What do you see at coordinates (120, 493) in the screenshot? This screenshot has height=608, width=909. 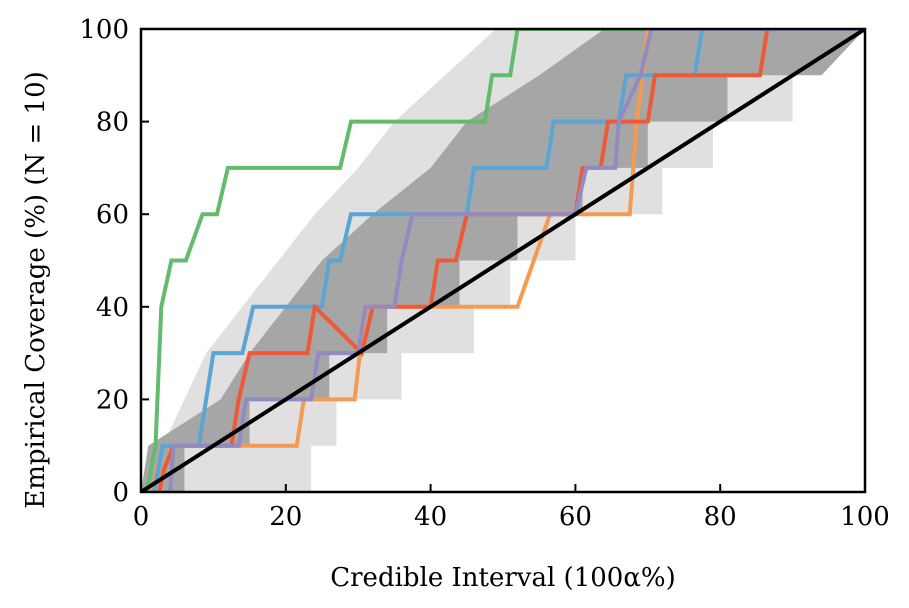 I see `y-tick-label: 0` at bounding box center [120, 493].